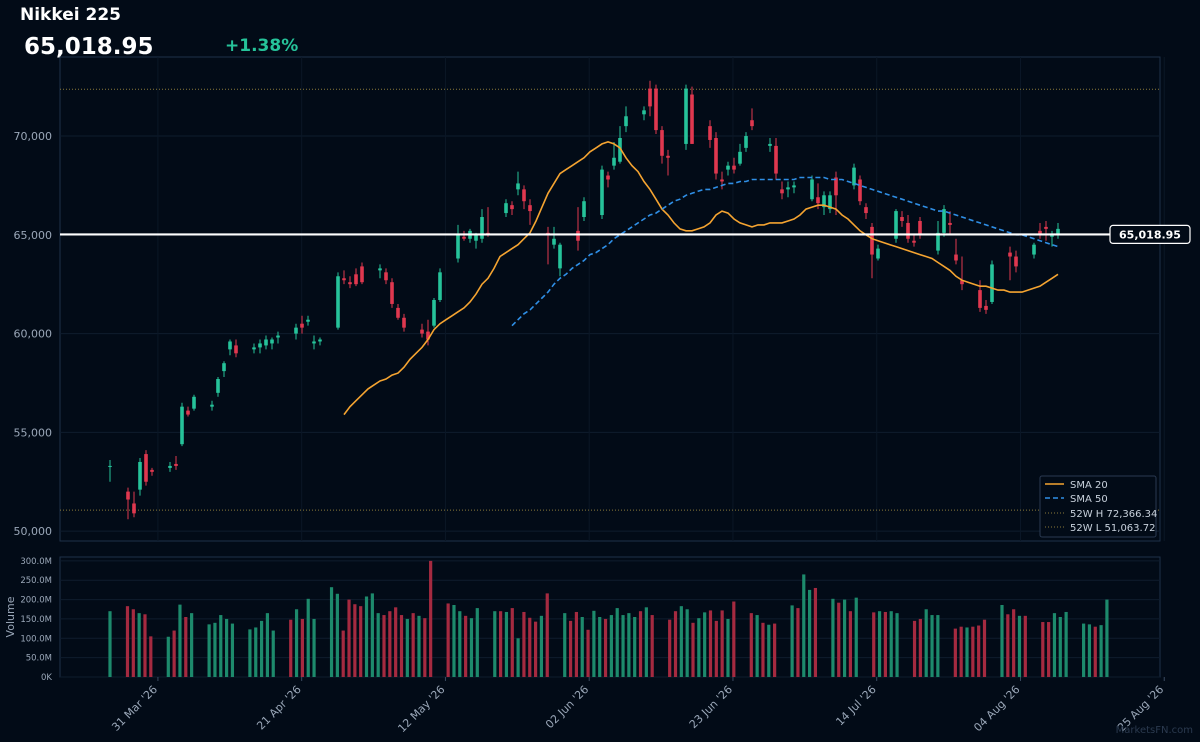 The height and width of the screenshot is (742, 1200). I want to click on price-axis-tick-label: 70,000, so click(33, 136).